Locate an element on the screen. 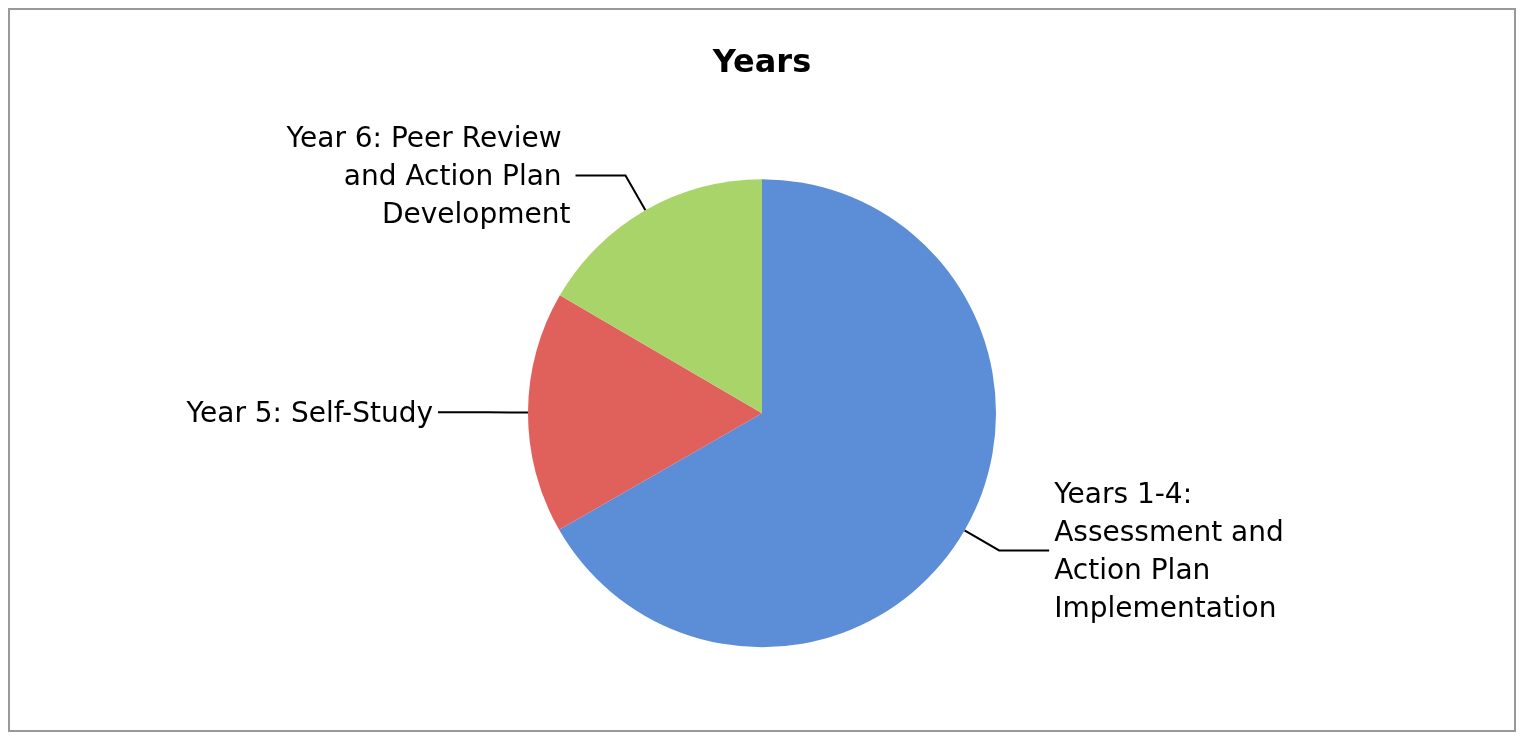 This screenshot has width=1526, height=742. slice-label: Year 6: Peer Review and Action Plan Development is located at coordinates (428, 176).